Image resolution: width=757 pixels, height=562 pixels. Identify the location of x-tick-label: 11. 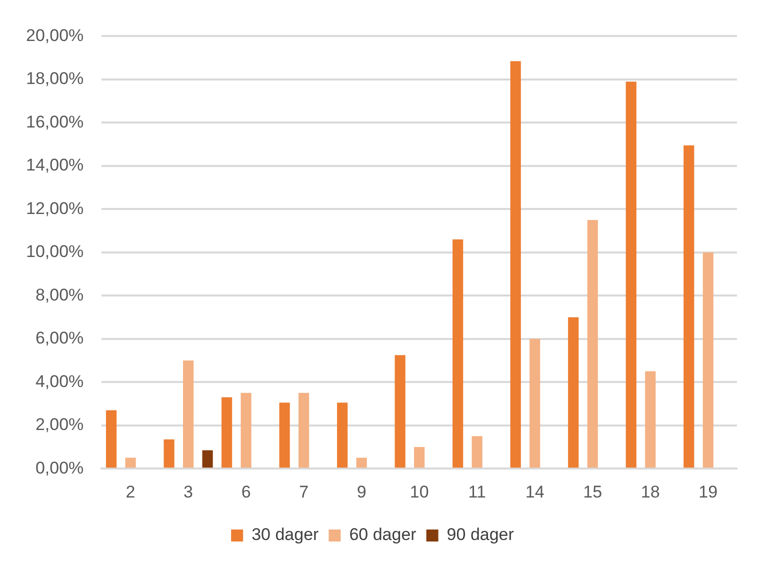
(477, 492).